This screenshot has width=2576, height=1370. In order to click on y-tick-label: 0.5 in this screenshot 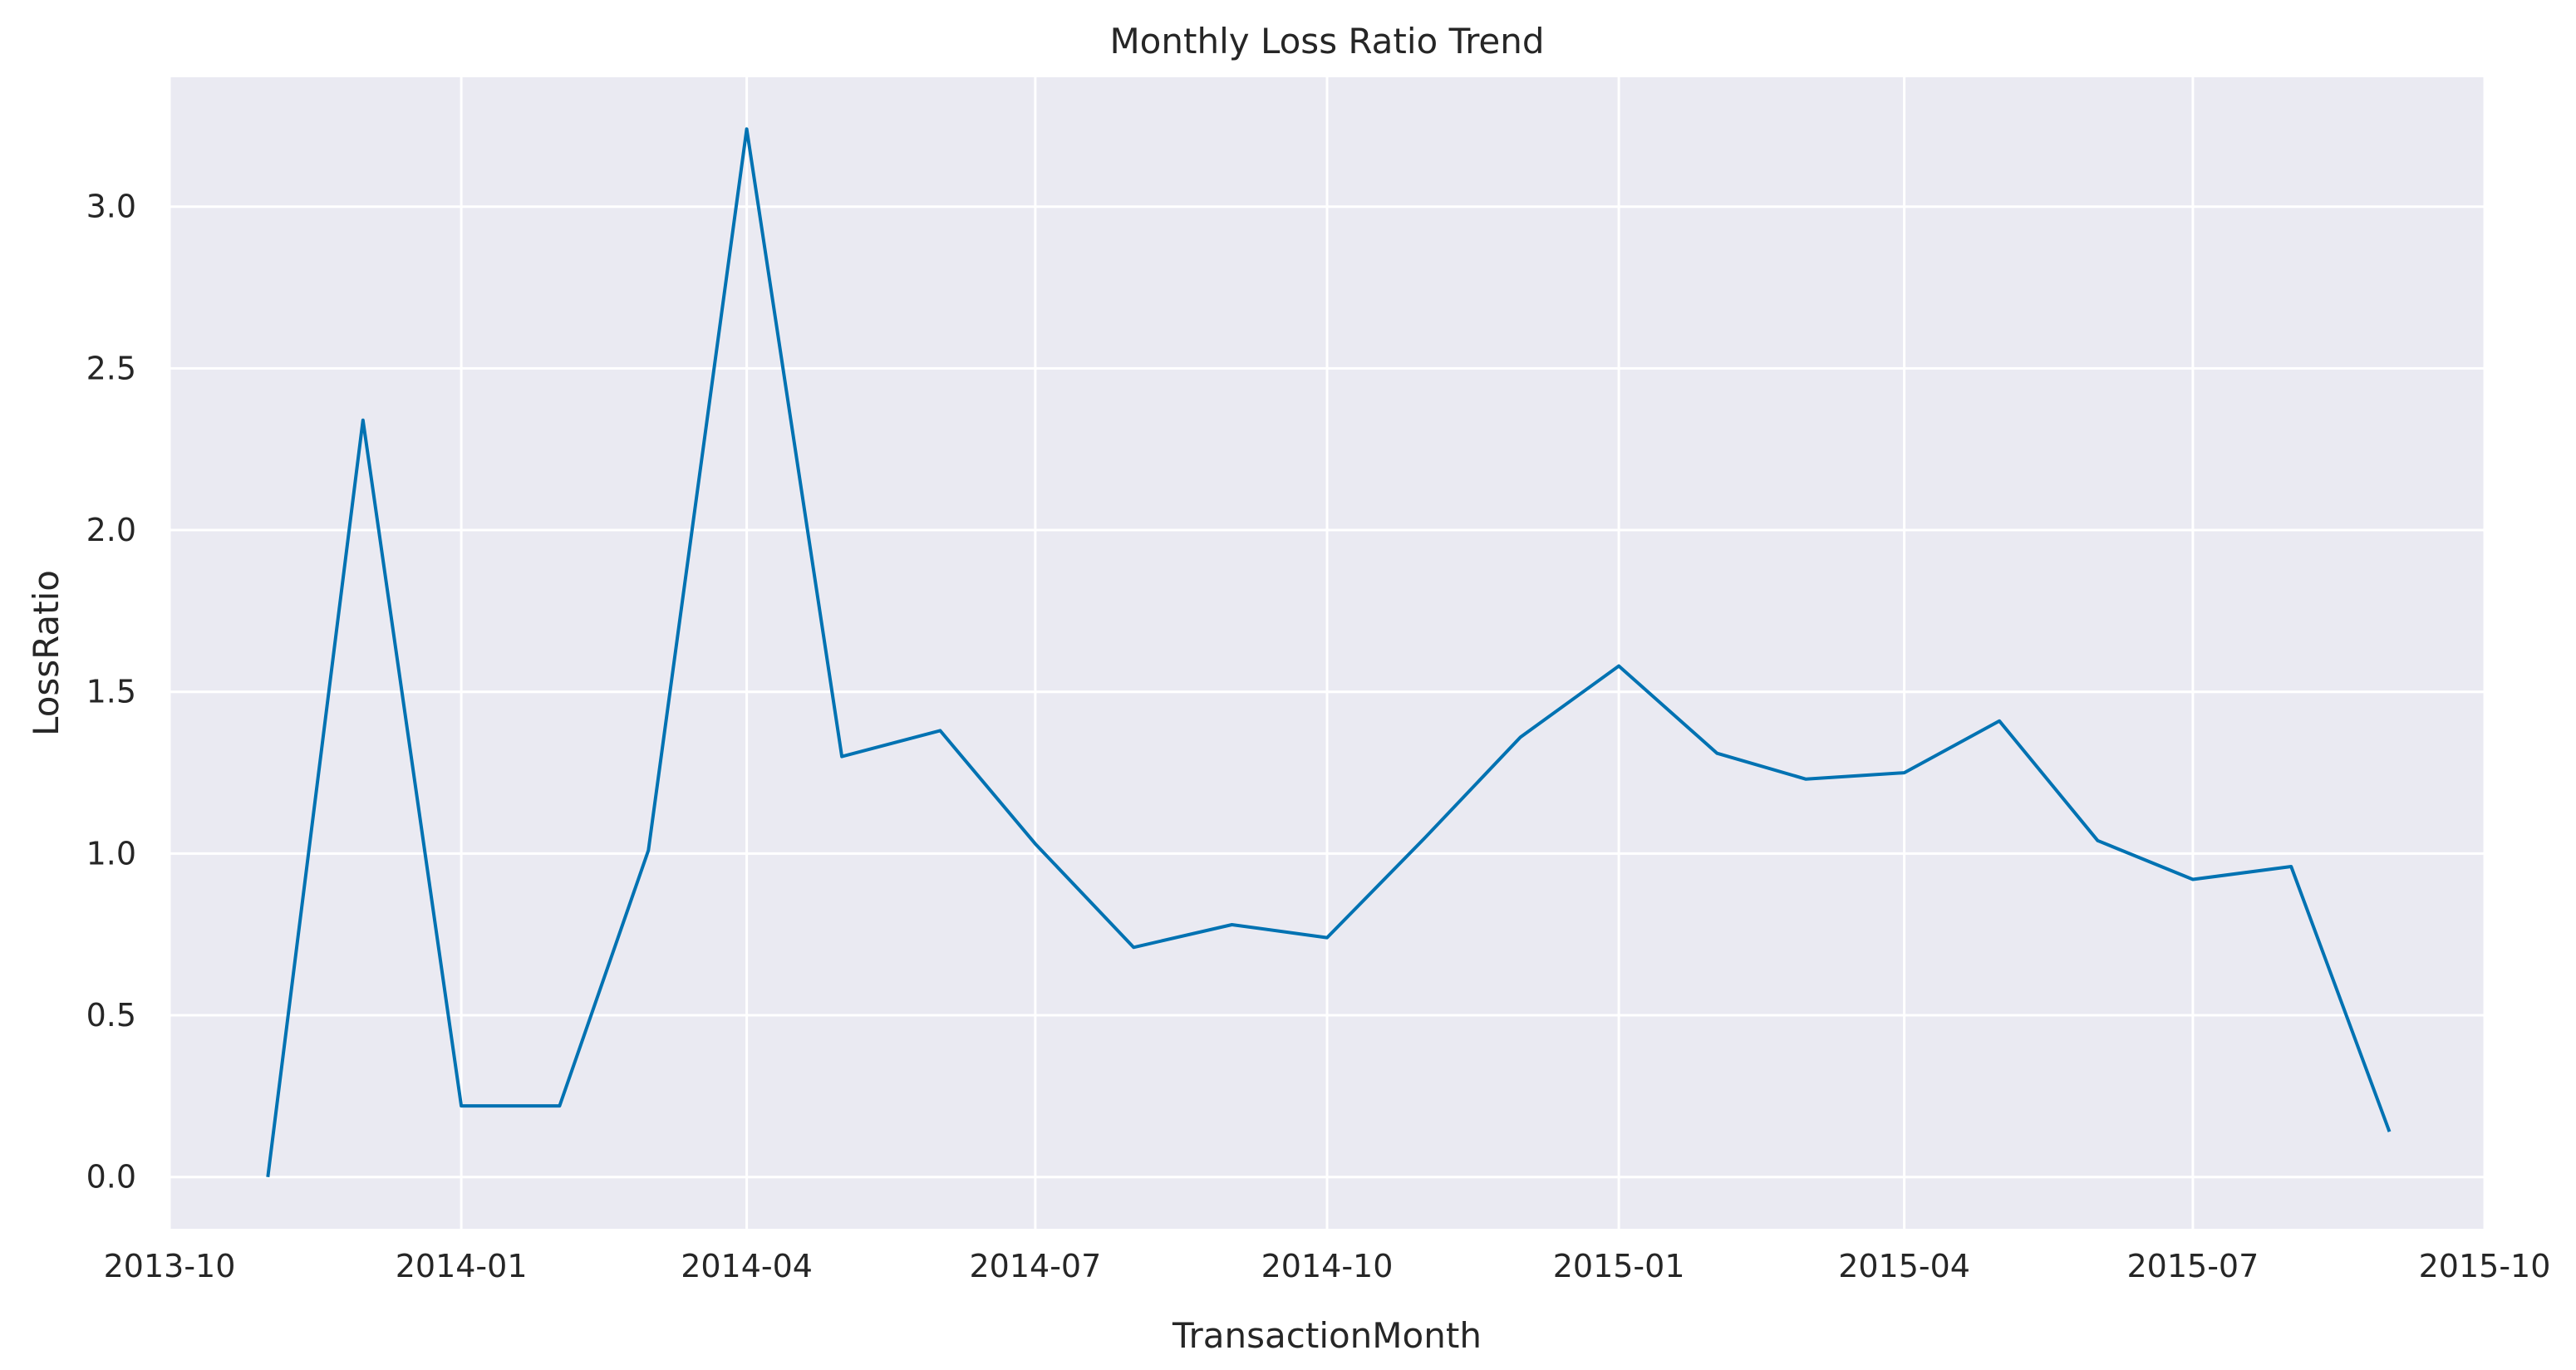, I will do `click(111, 1015)`.